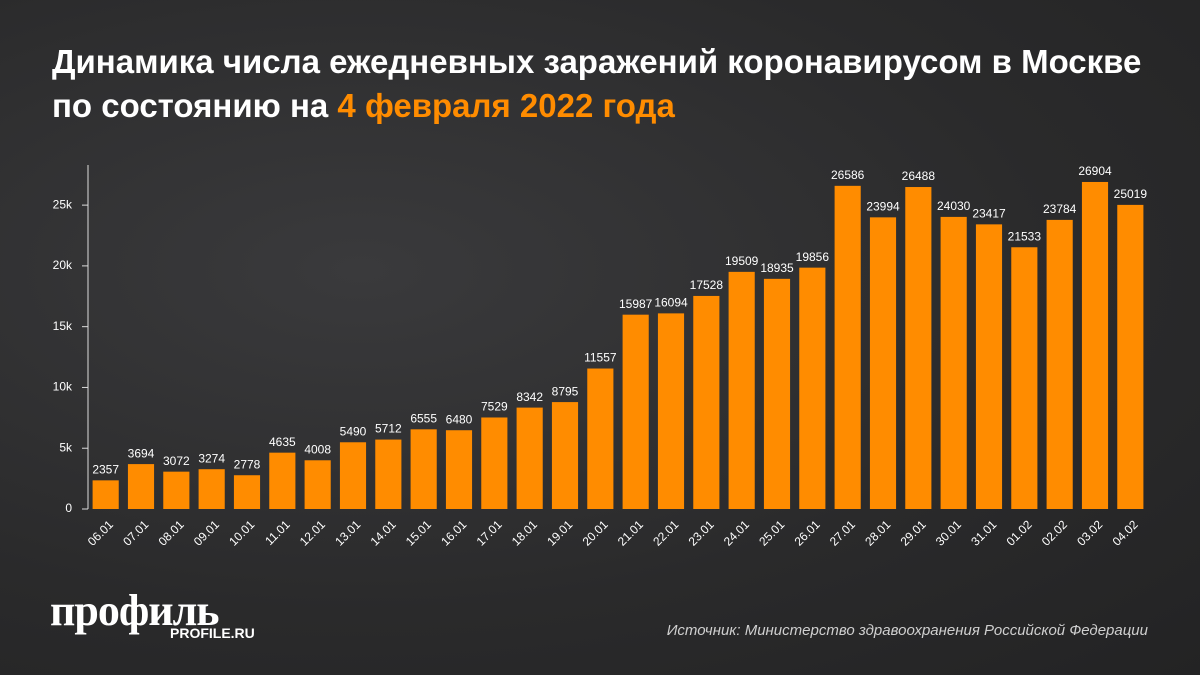  I want to click on value-label: 25019, so click(1131, 194).